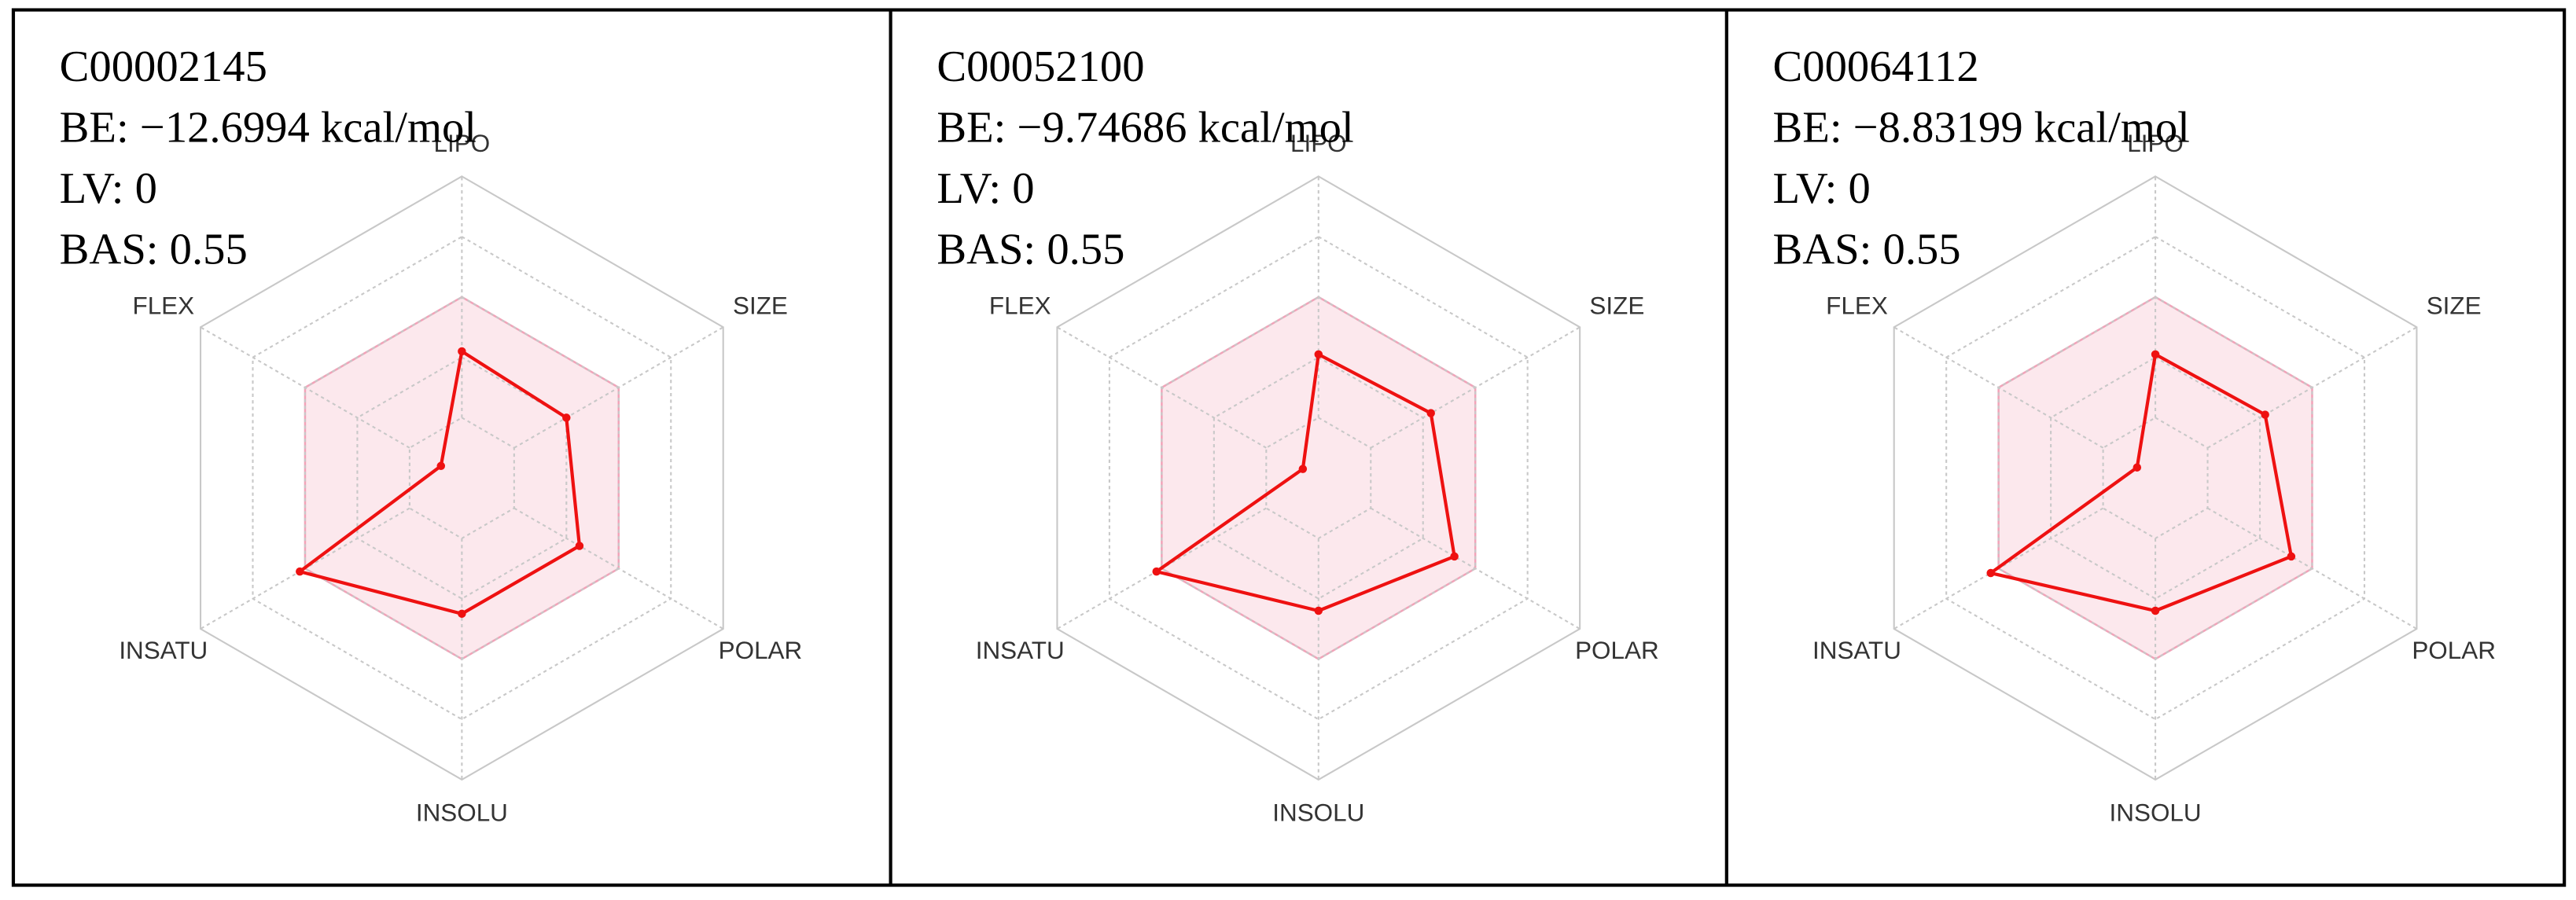 The height and width of the screenshot is (900, 2576). I want to click on panel-text: C00064112, so click(1876, 66).